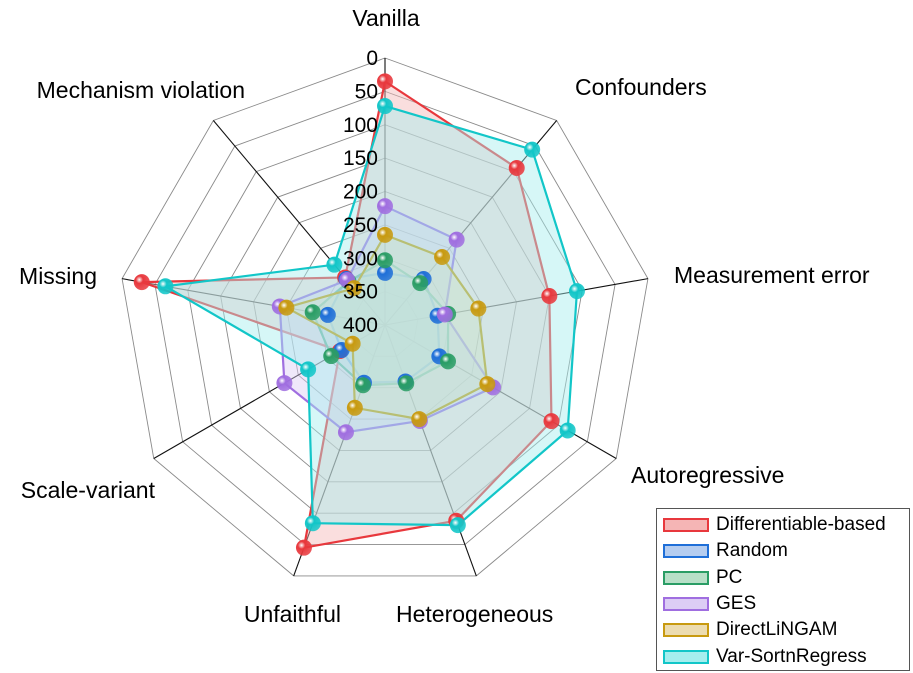  What do you see at coordinates (791, 656) in the screenshot?
I see `legend-label: Var-SortnRegress` at bounding box center [791, 656].